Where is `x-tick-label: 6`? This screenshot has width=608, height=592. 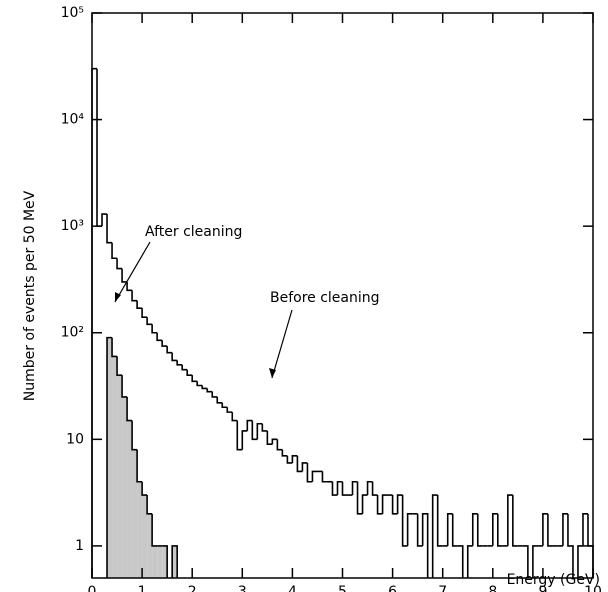 x-tick-label: 6 is located at coordinates (392, 588).